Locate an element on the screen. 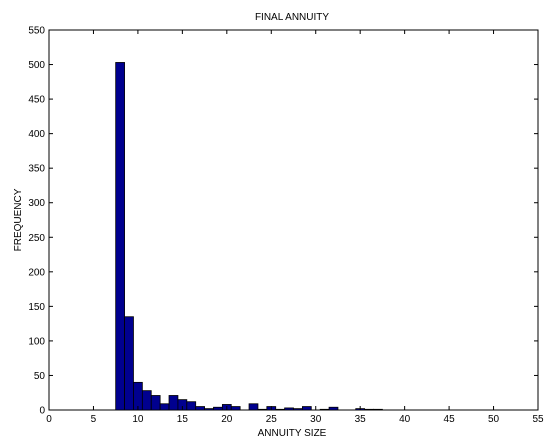  y-tick-label: 50 is located at coordinates (40, 376).